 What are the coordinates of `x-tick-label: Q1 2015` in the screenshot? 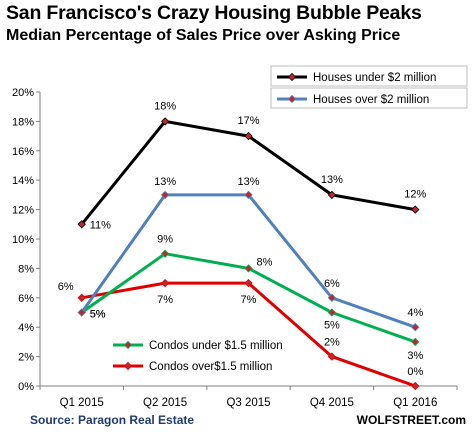 It's located at (82, 403).